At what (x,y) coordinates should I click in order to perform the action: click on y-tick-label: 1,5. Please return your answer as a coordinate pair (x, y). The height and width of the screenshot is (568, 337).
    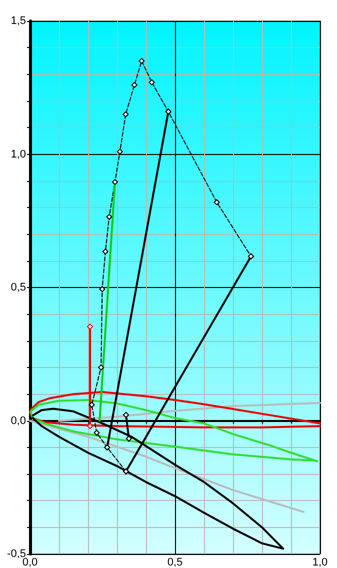
    Looking at the image, I should click on (18, 21).